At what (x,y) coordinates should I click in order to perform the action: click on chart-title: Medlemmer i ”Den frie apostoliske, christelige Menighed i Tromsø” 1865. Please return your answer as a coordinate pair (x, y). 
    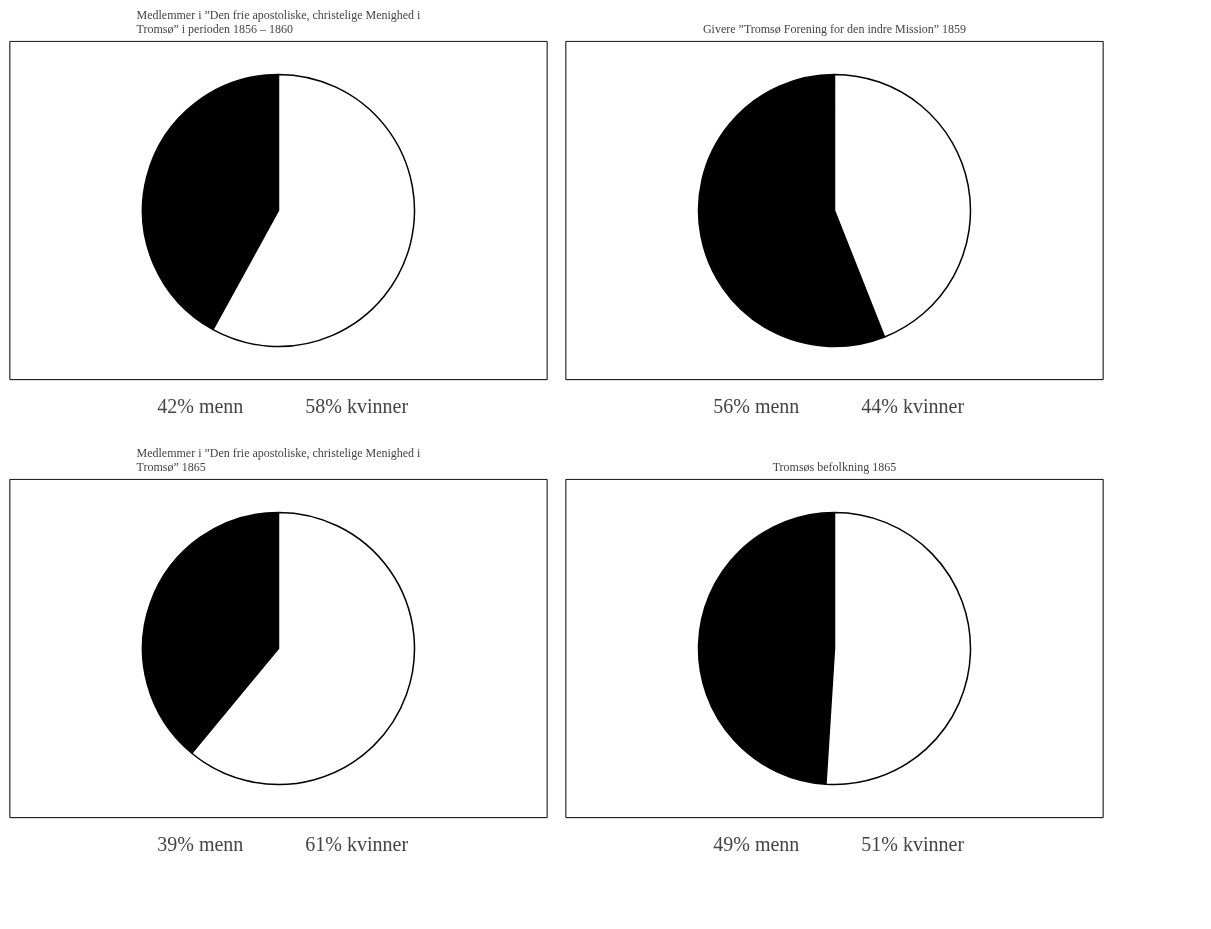
    Looking at the image, I should click on (279, 459).